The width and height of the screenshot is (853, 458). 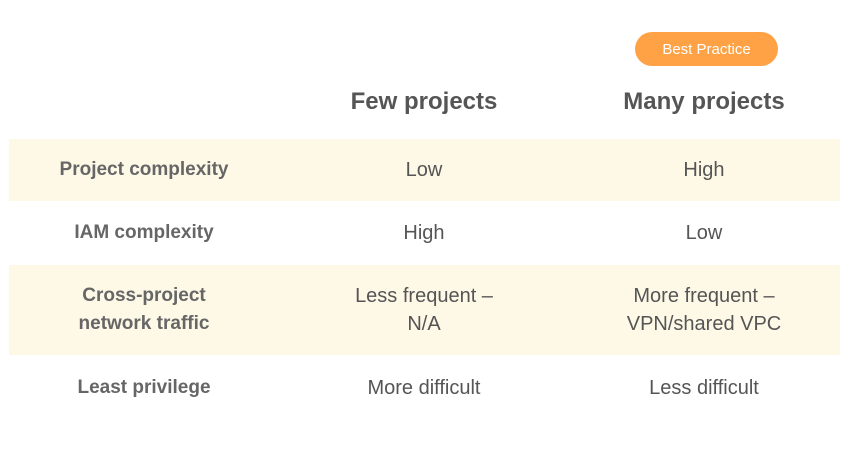 I want to click on cell-few-projects: Low, so click(x=424, y=170).